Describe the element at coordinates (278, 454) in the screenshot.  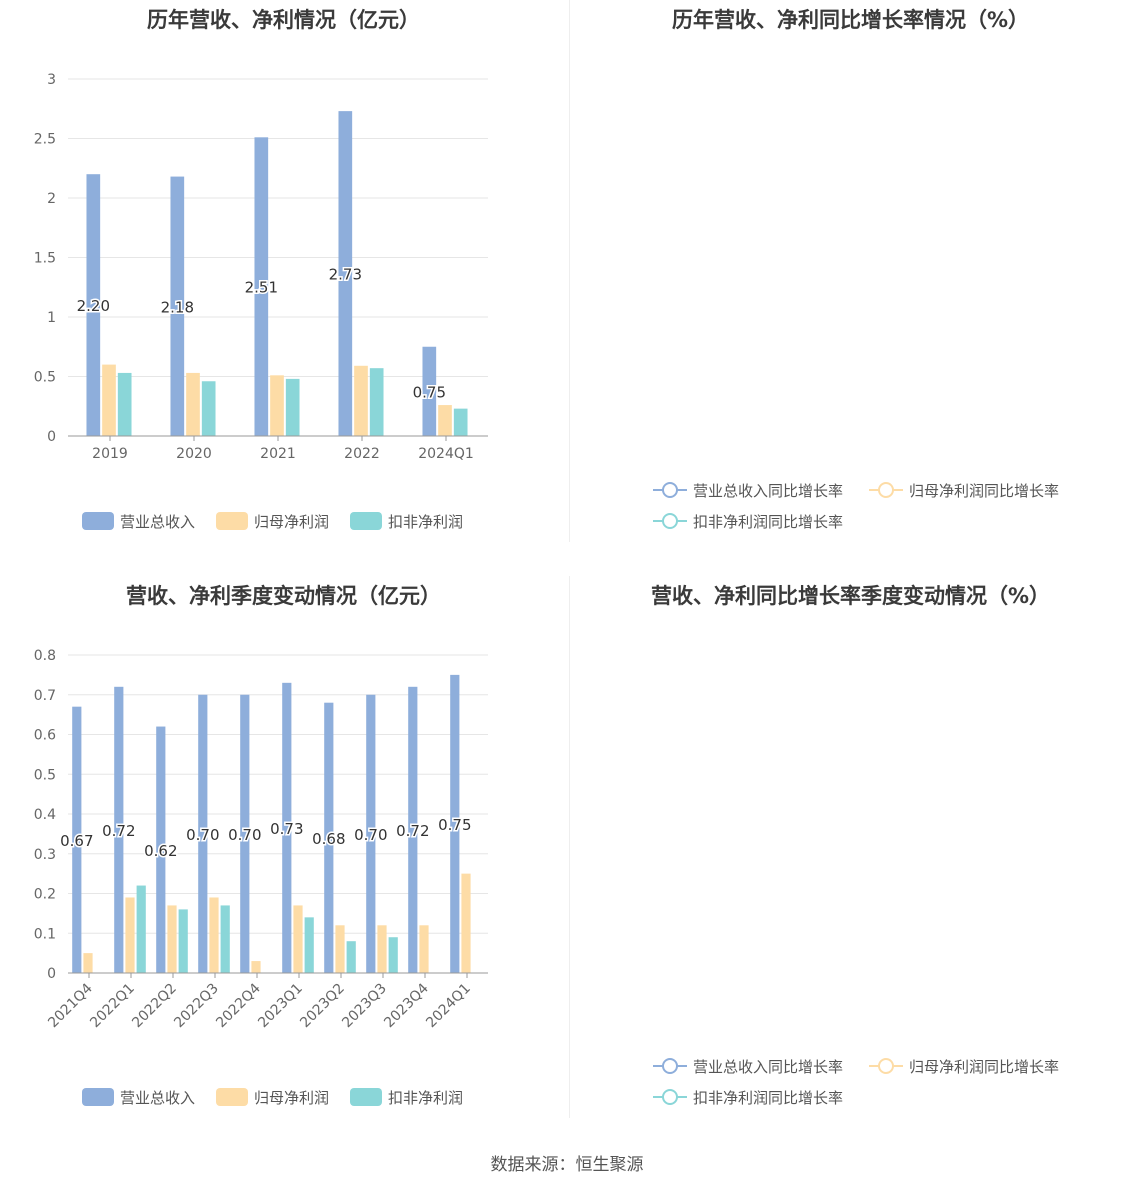
I see `x-tick-label: 2021` at that location.